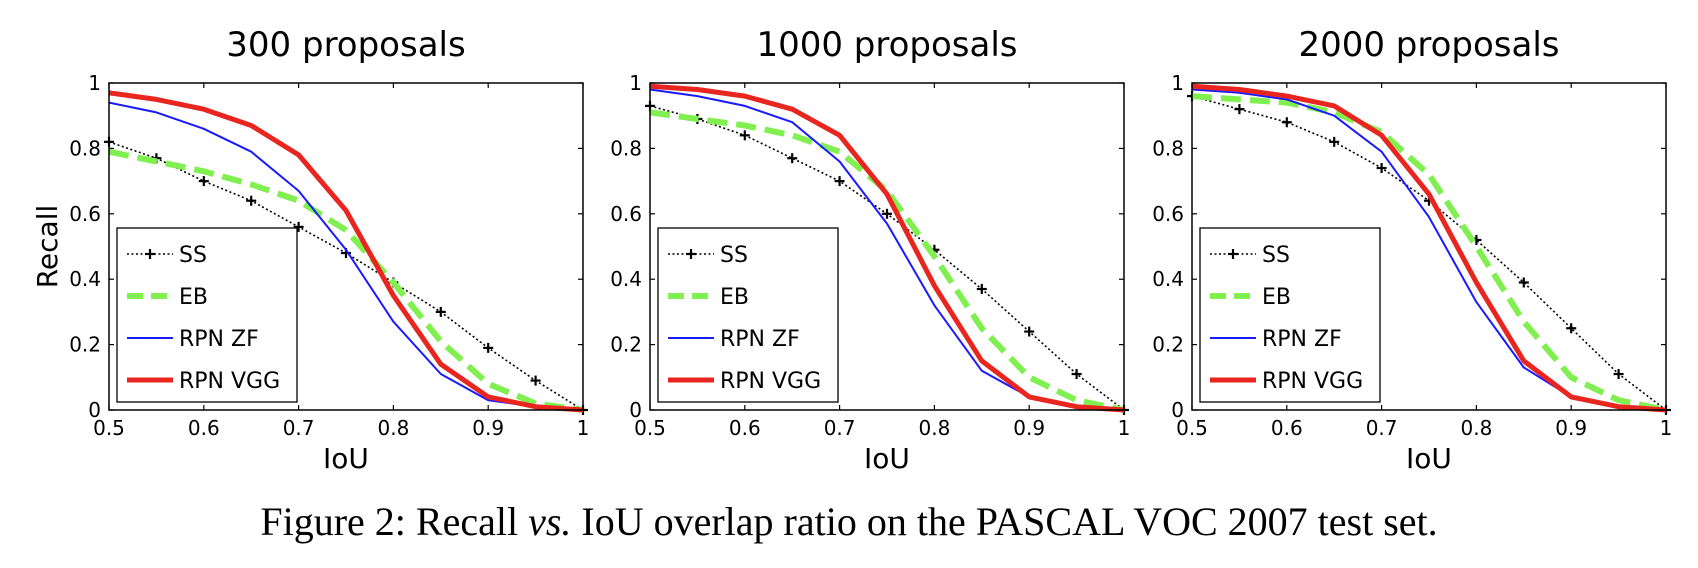  I want to click on chart-title: 1000 proposals, so click(886, 45).